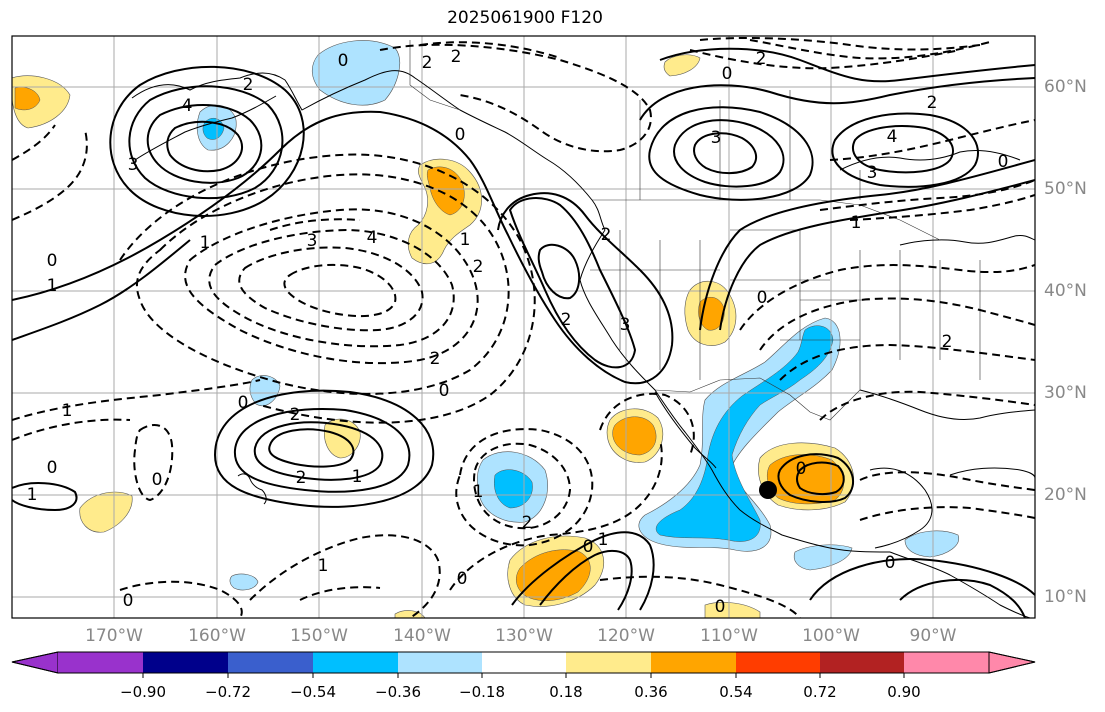 The width and height of the screenshot is (1105, 712). Describe the element at coordinates (217, 636) in the screenshot. I see `lon-label-160w: 160°W` at that location.